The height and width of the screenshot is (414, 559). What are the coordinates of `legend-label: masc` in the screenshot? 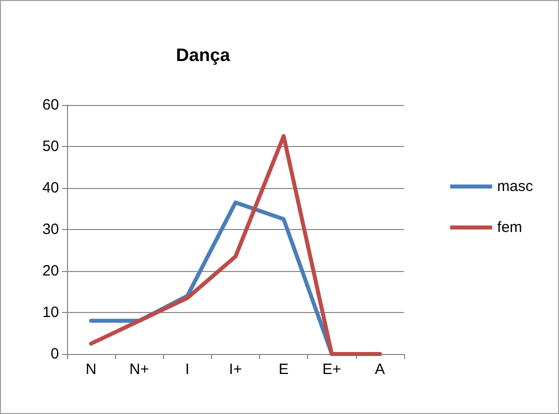 It's located at (515, 186).